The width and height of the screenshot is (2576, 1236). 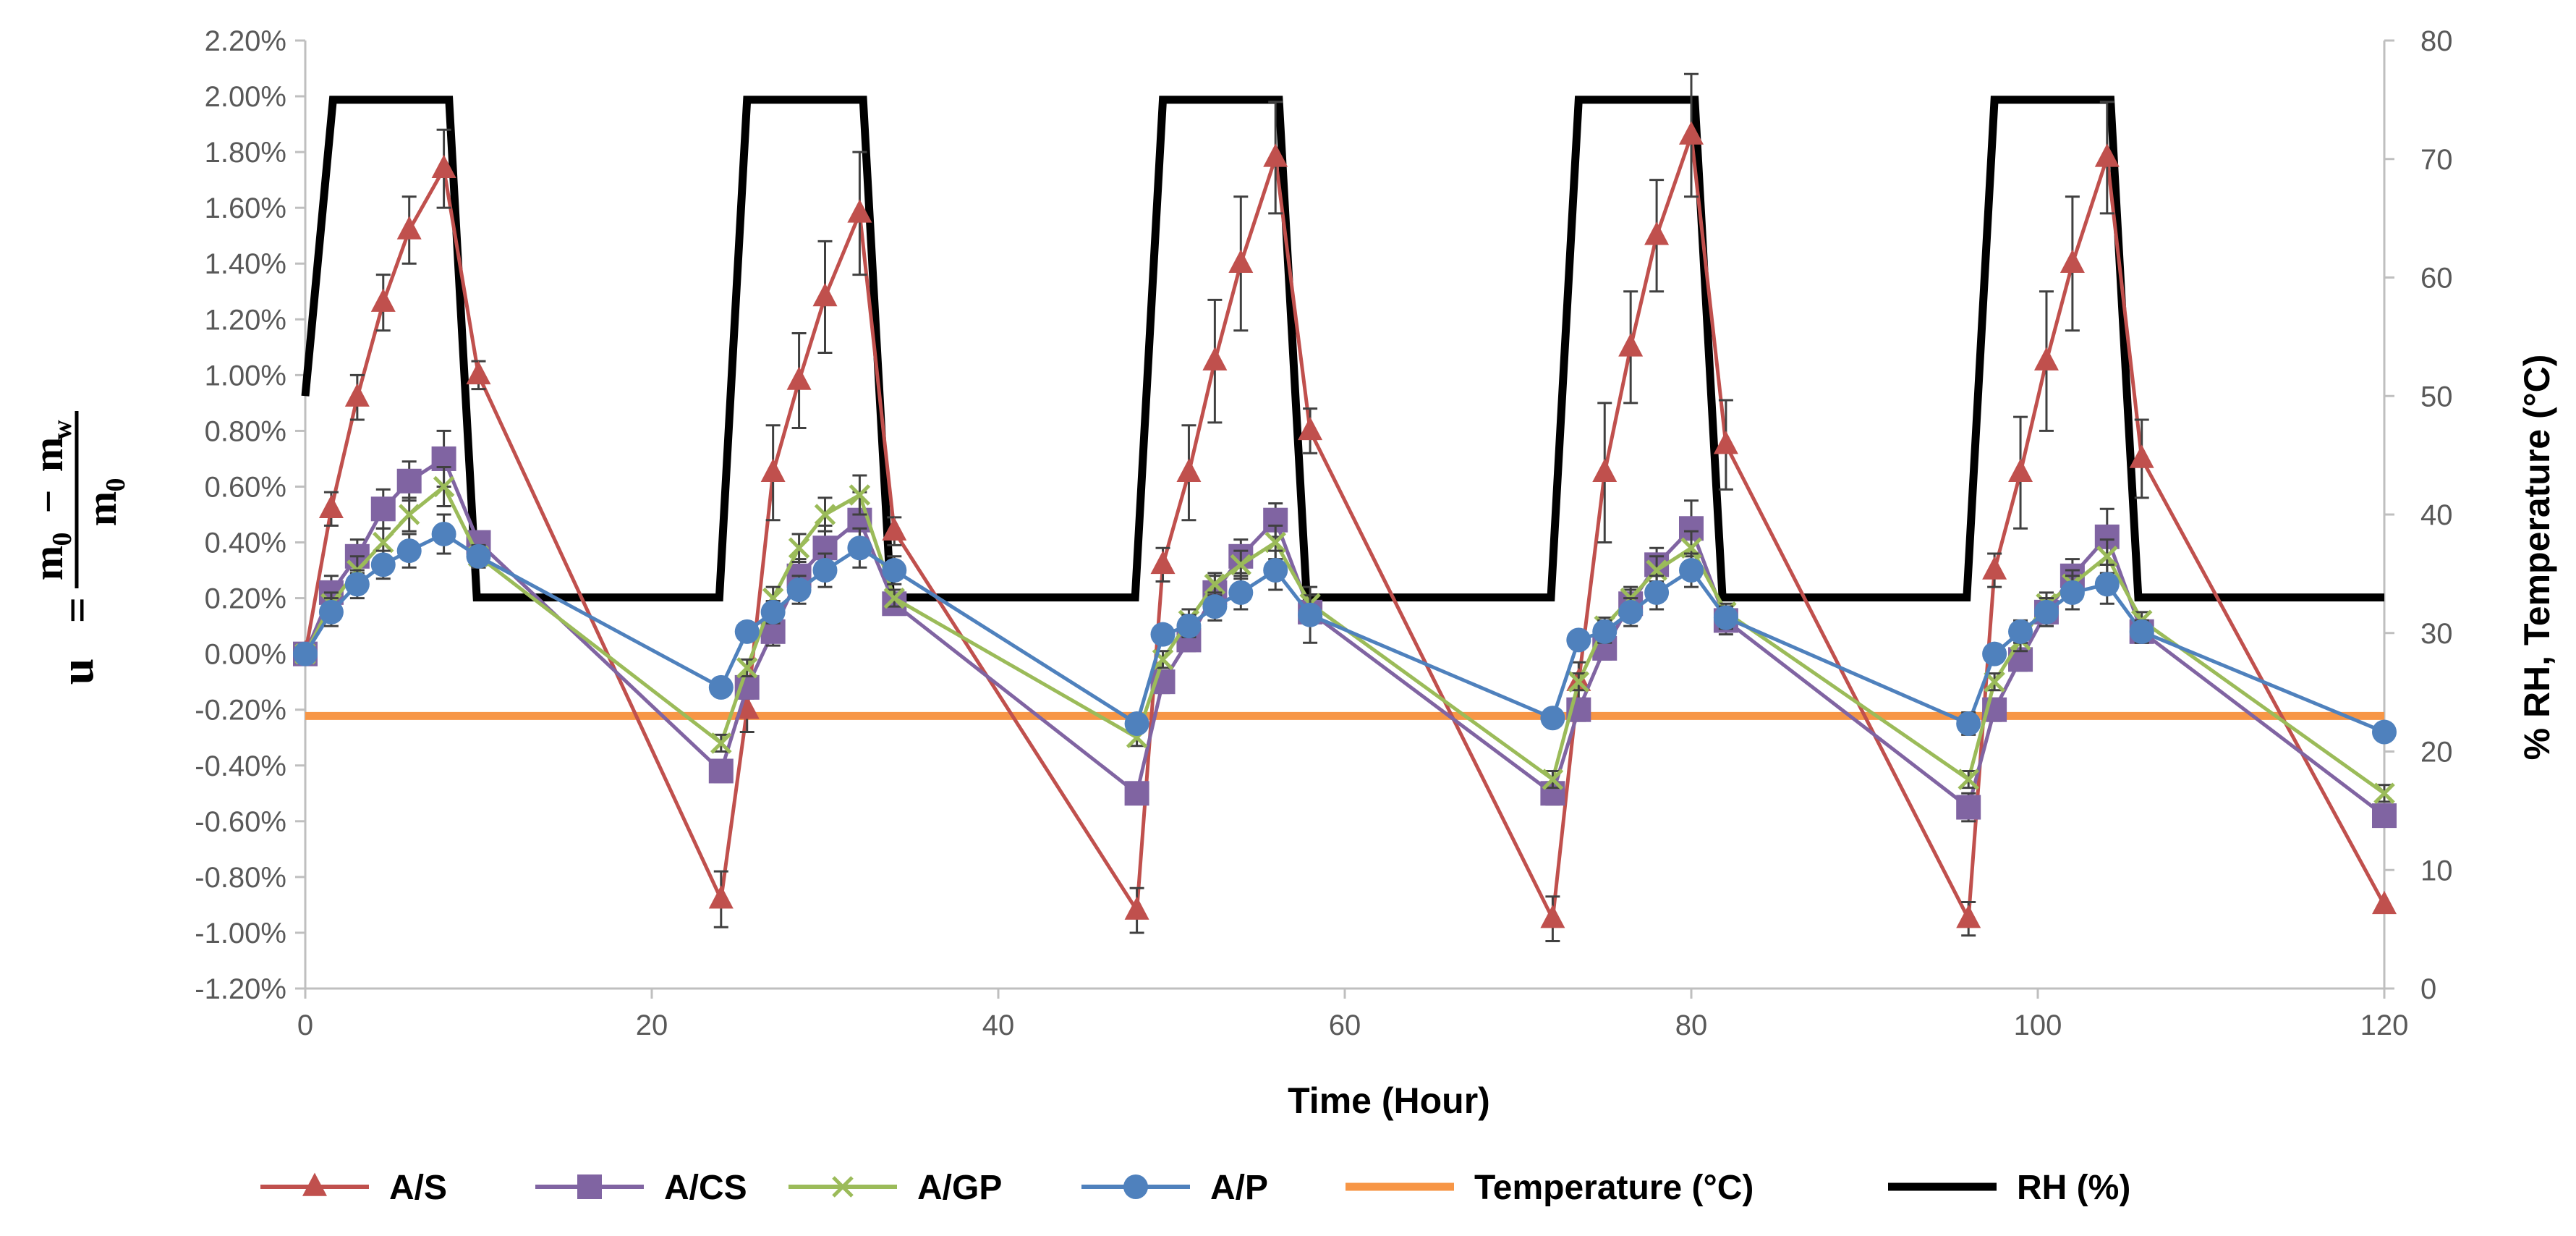 I want to click on legend-label: A/CS, so click(x=705, y=1188).